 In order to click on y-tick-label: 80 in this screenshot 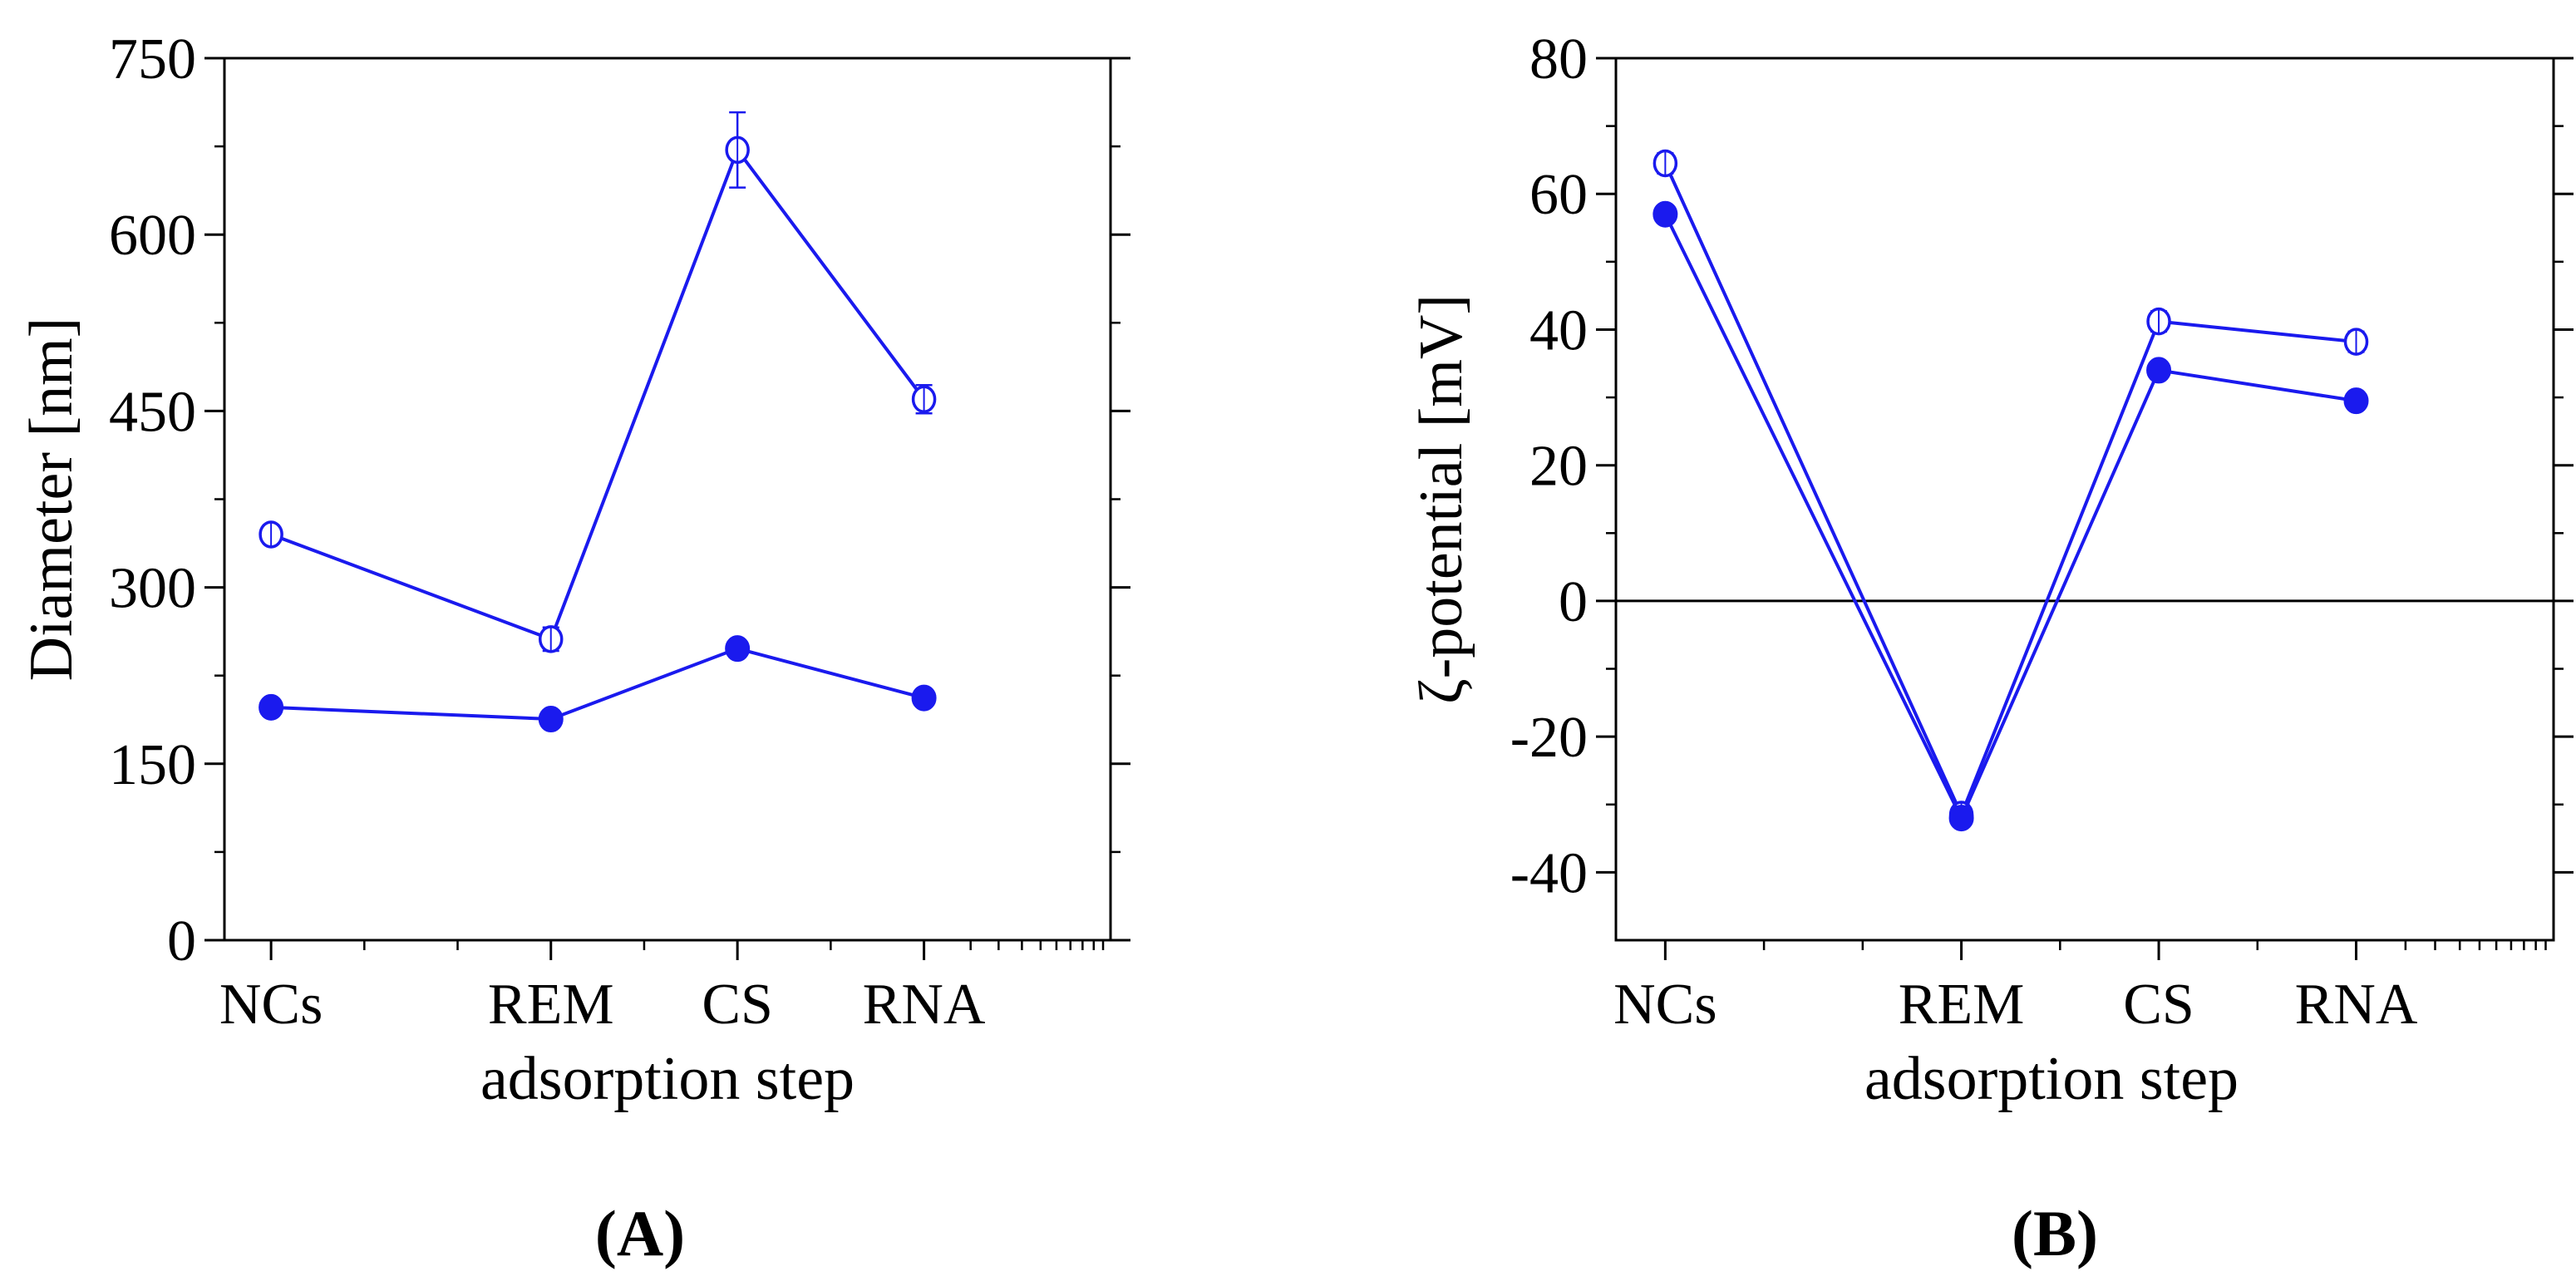, I will do `click(1558, 59)`.